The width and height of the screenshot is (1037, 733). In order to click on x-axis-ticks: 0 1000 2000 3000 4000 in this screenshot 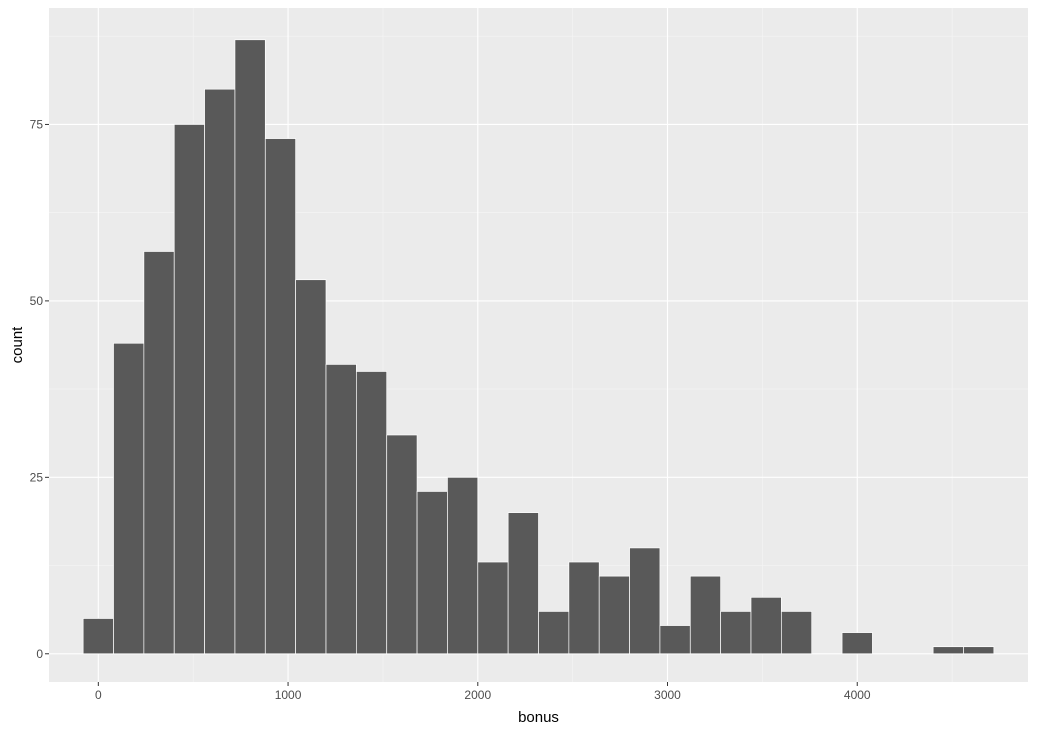, I will do `click(483, 692)`.